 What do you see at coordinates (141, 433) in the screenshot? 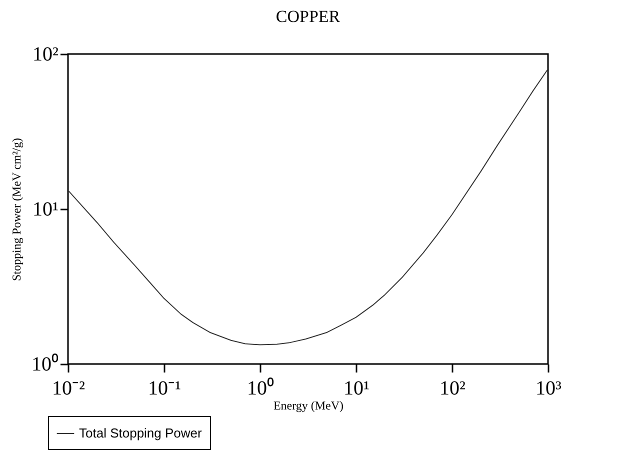
I see `legend-label: Total Stopping Power` at bounding box center [141, 433].